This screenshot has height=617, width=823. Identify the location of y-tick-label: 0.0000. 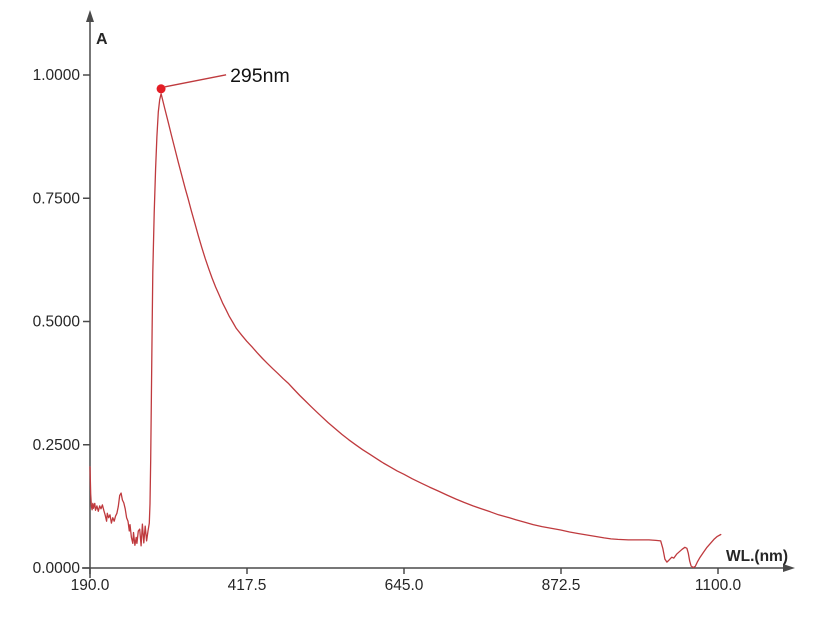
(57, 568).